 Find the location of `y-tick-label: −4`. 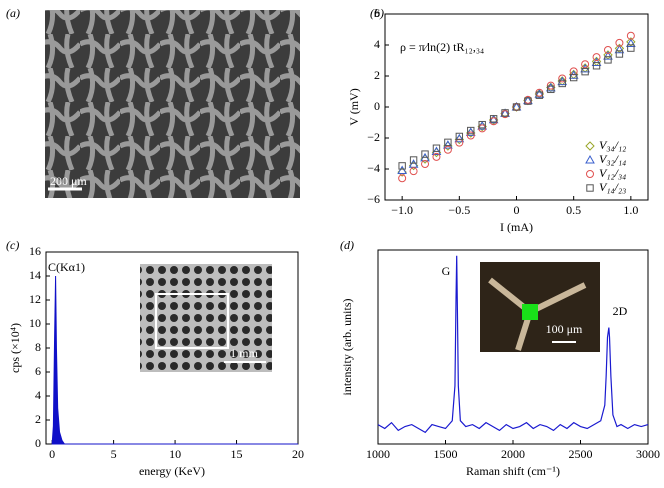

y-tick-label: −4 is located at coordinates (373, 168).